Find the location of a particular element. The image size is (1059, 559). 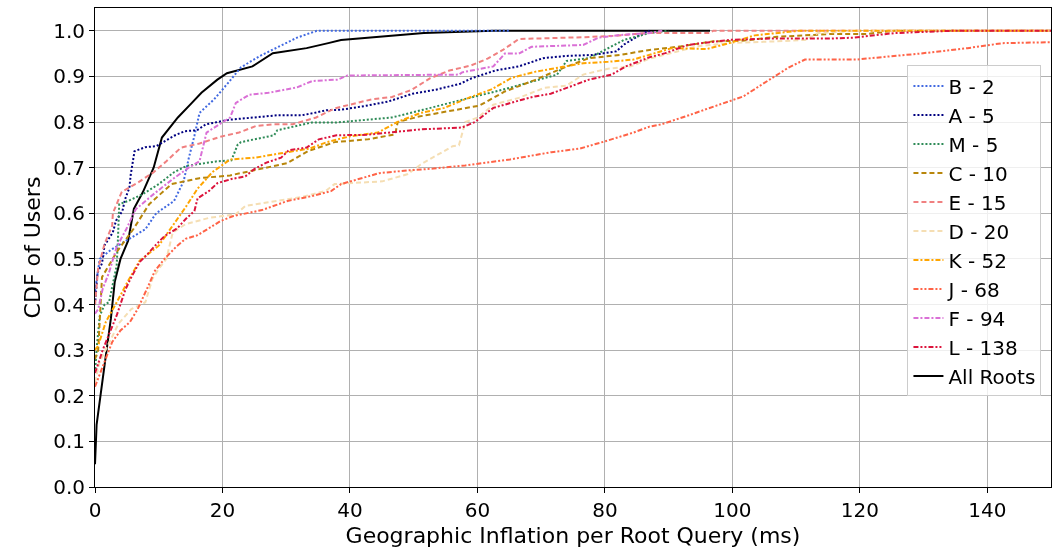

x-tick-label: 20 is located at coordinates (222, 510).